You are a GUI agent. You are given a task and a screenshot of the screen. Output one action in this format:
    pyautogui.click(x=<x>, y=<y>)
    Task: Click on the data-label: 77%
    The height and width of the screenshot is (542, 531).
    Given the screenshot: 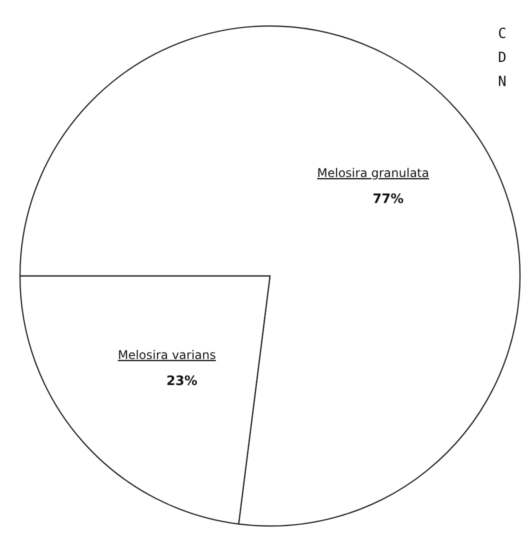 What is the action you would take?
    pyautogui.click(x=388, y=200)
    